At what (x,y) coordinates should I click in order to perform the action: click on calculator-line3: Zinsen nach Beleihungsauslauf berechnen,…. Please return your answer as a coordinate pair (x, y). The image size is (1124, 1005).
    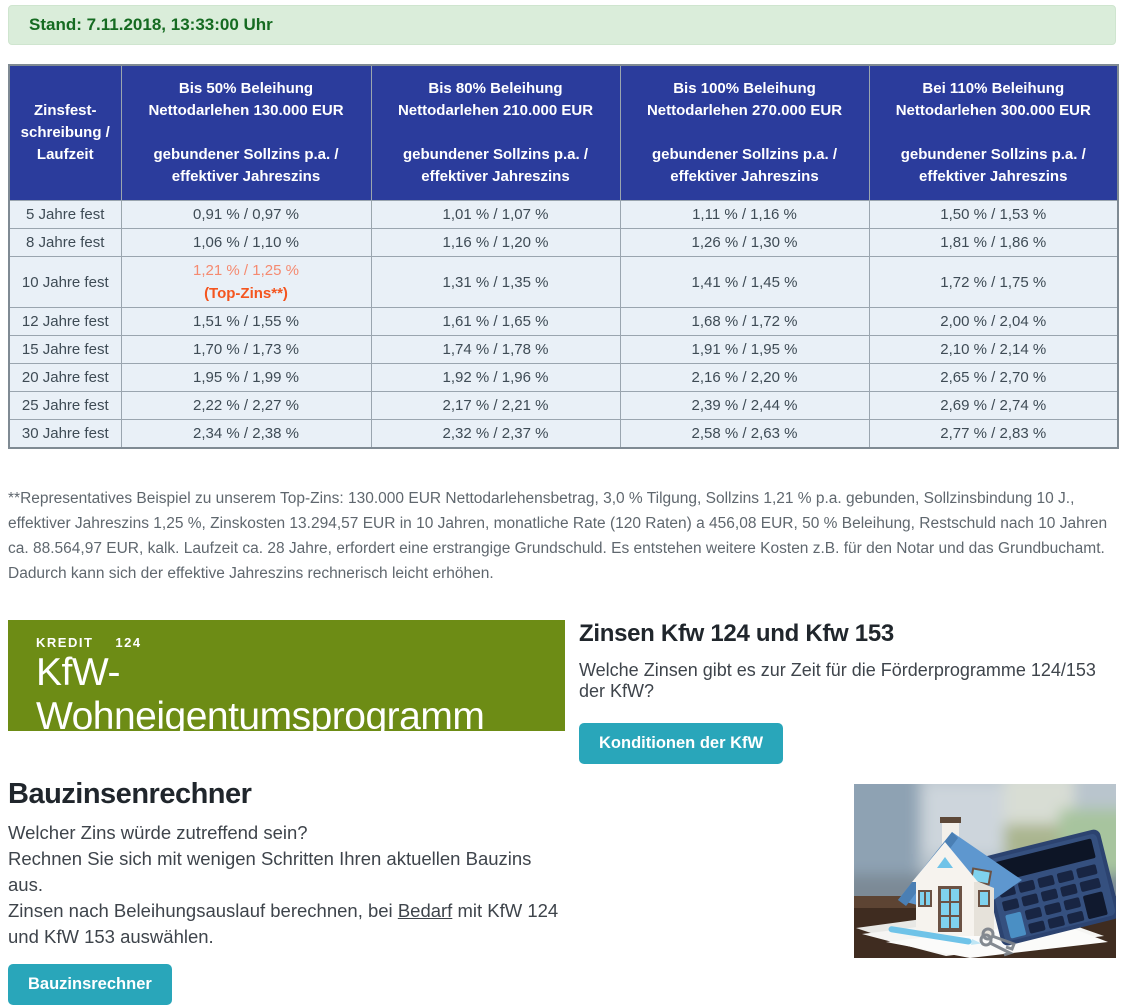
    Looking at the image, I should click on (288, 924).